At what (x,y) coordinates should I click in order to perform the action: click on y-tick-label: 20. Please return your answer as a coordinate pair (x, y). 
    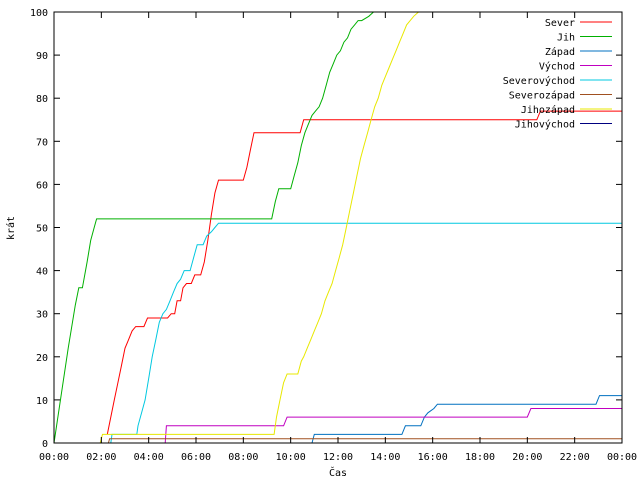
    Looking at the image, I should click on (42, 358).